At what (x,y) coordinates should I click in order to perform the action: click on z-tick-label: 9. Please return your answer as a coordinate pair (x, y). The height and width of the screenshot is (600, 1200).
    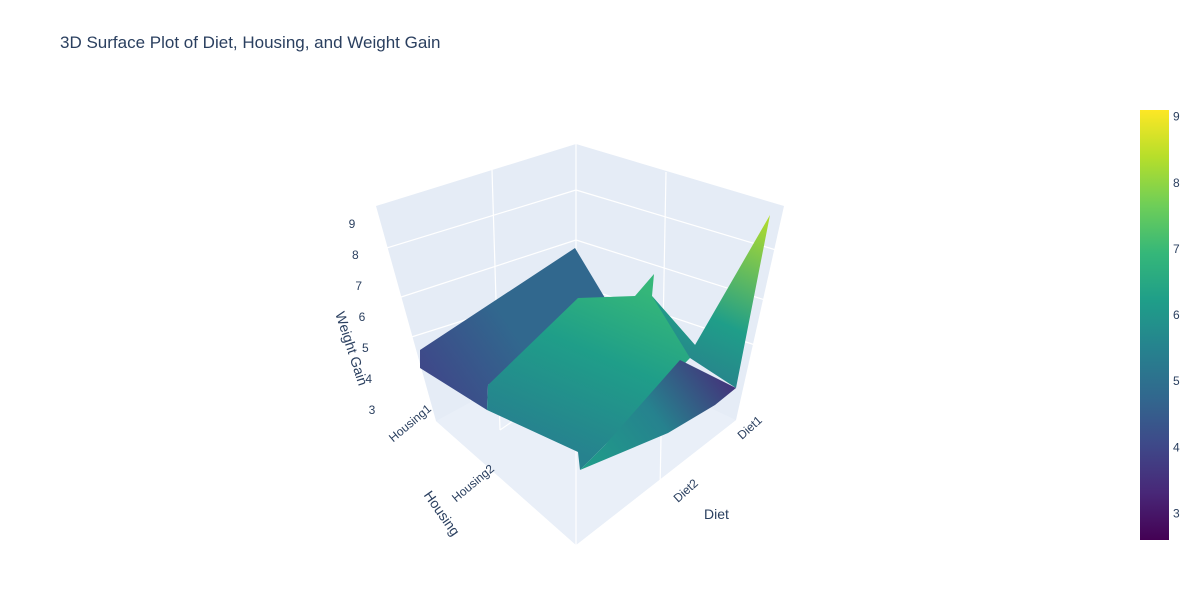
    Looking at the image, I should click on (352, 224).